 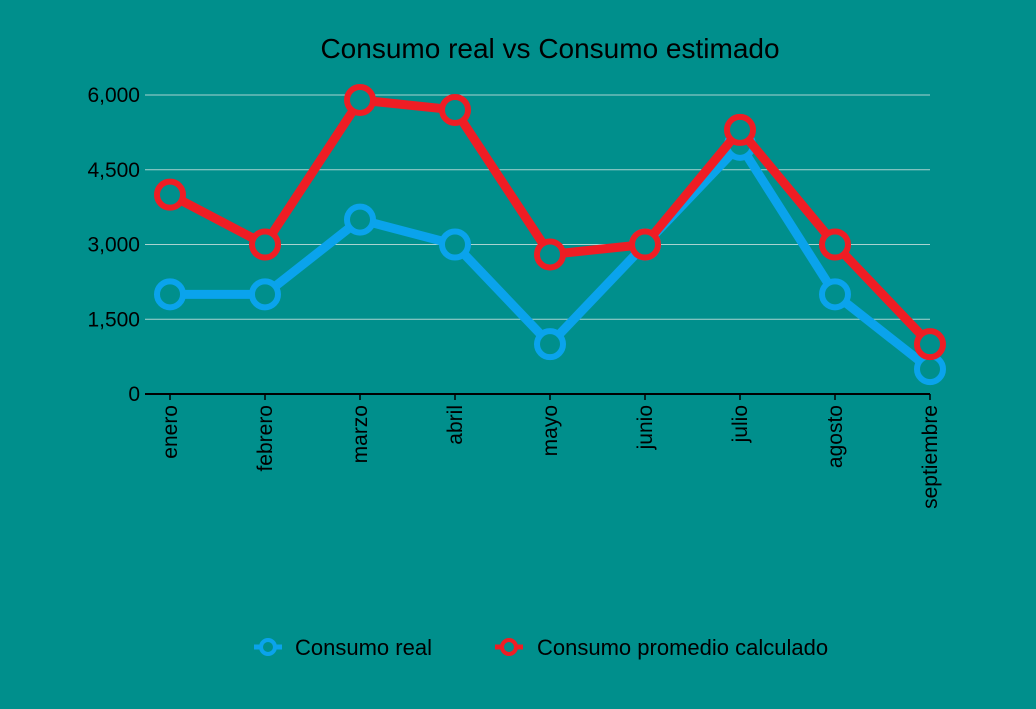 What do you see at coordinates (549, 48) in the screenshot?
I see `chart-title: Consumo real vs Consumo estimado` at bounding box center [549, 48].